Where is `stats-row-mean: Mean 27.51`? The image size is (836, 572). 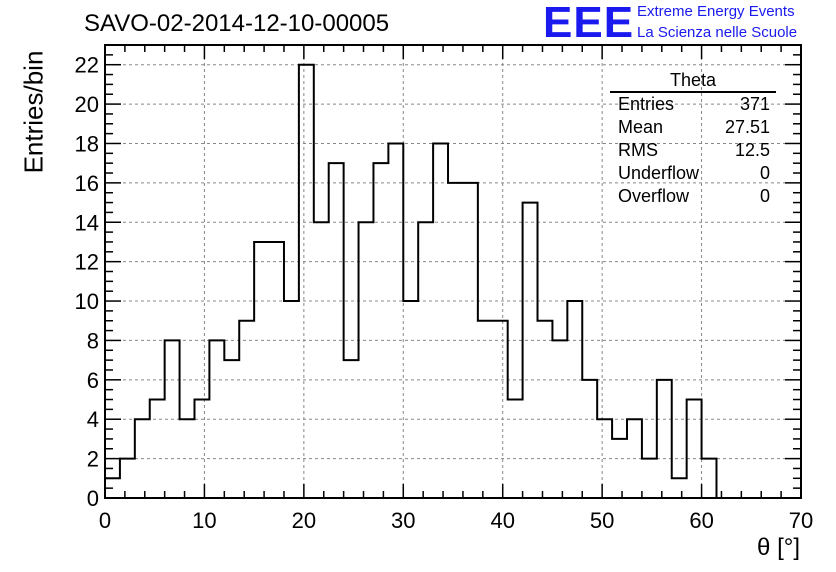
stats-row-mean: Mean 27.51 is located at coordinates (693, 127).